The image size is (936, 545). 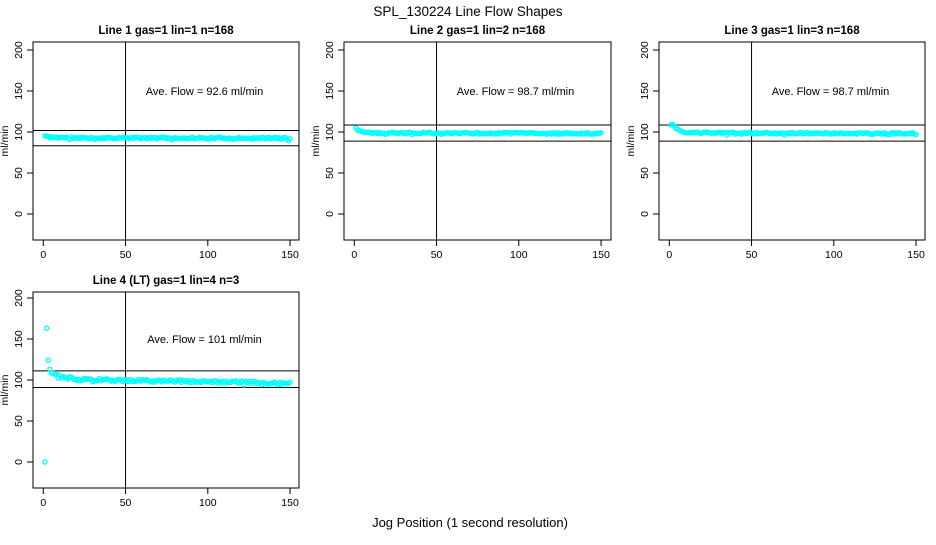 I want to click on panel-title: Line 1 gas=1 lin=1 n=168, so click(x=166, y=31).